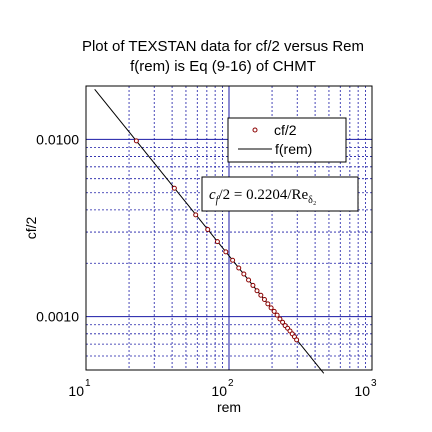 The height and width of the screenshot is (432, 432). Describe the element at coordinates (312, 200) in the screenshot. I see `equation-rhs-subscript: δ₂` at that location.